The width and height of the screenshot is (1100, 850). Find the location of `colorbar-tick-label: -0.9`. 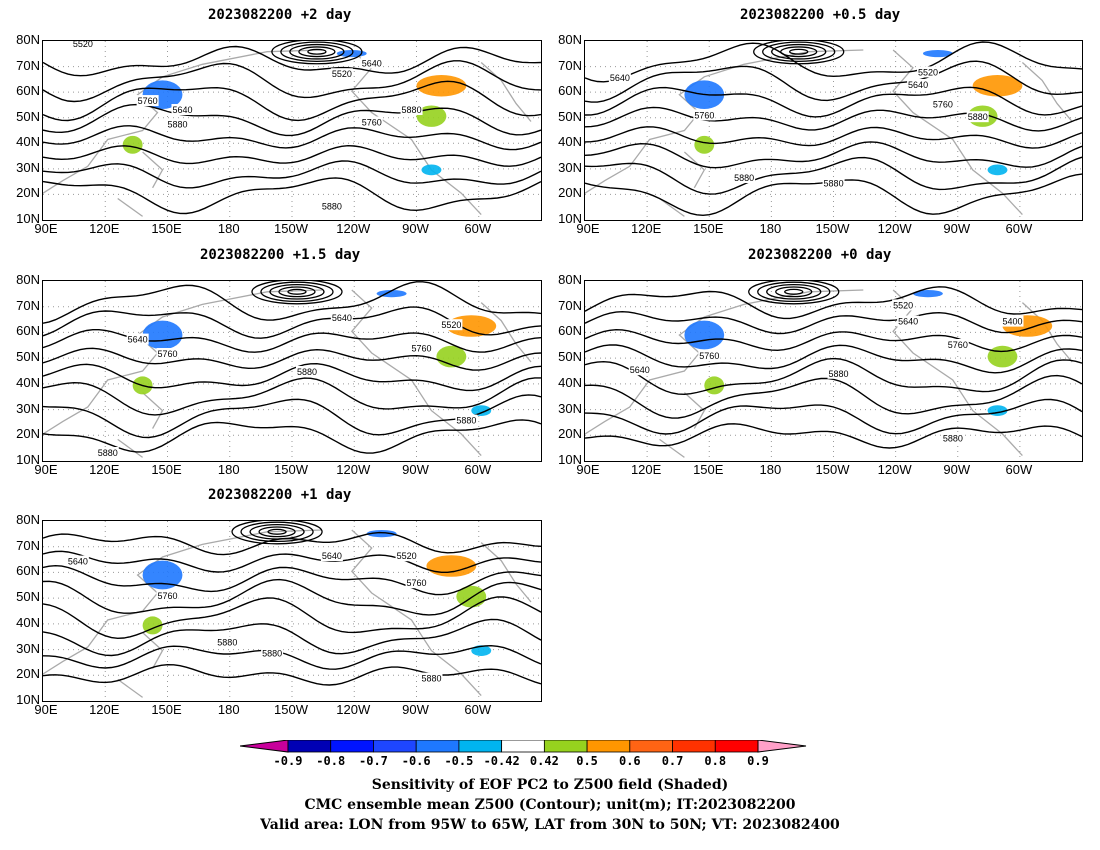

colorbar-tick-label: -0.9 is located at coordinates (288, 761).